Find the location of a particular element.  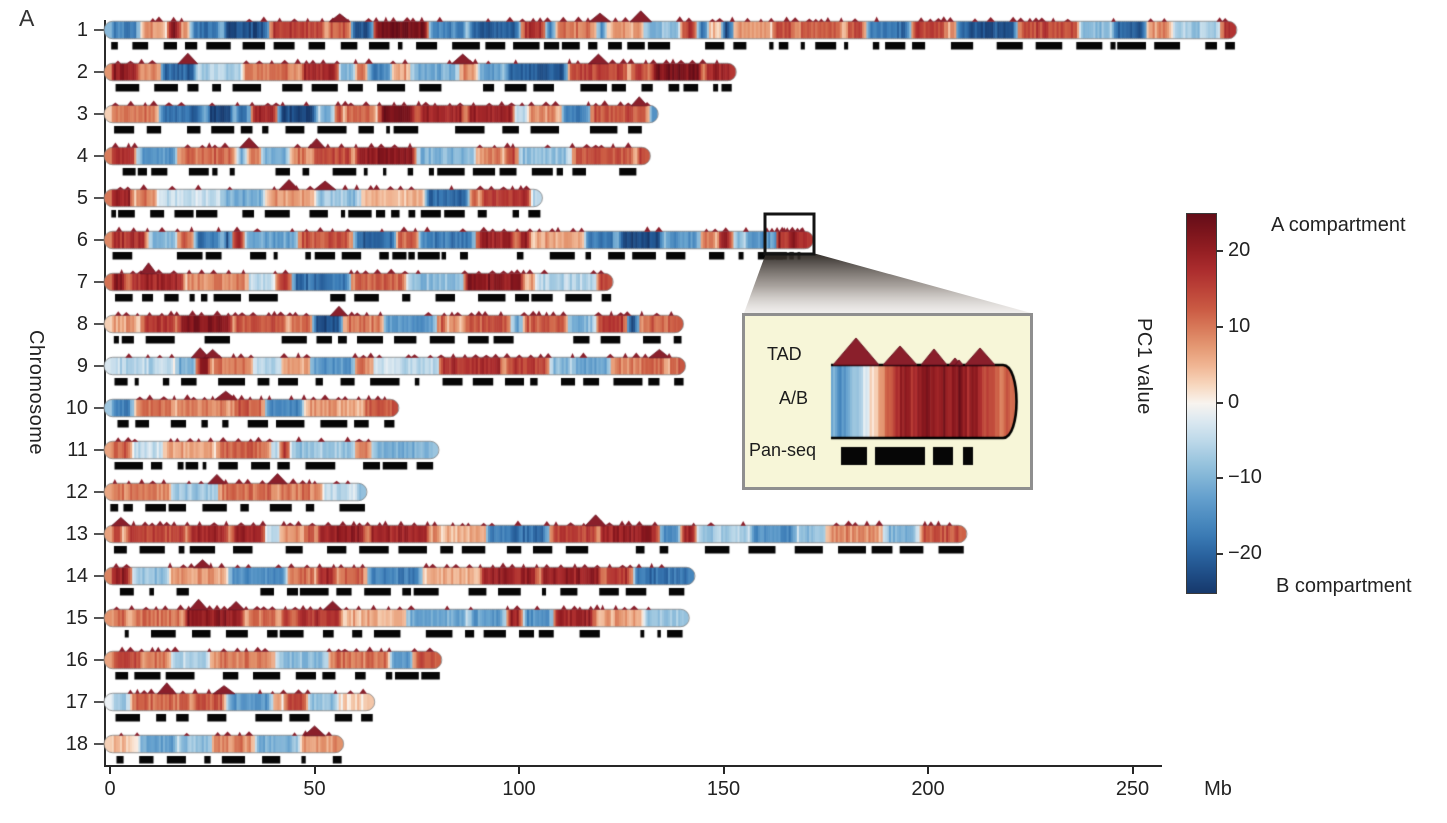

zoom-inset-panel: TAD A/B Pan-seq is located at coordinates (887, 401).